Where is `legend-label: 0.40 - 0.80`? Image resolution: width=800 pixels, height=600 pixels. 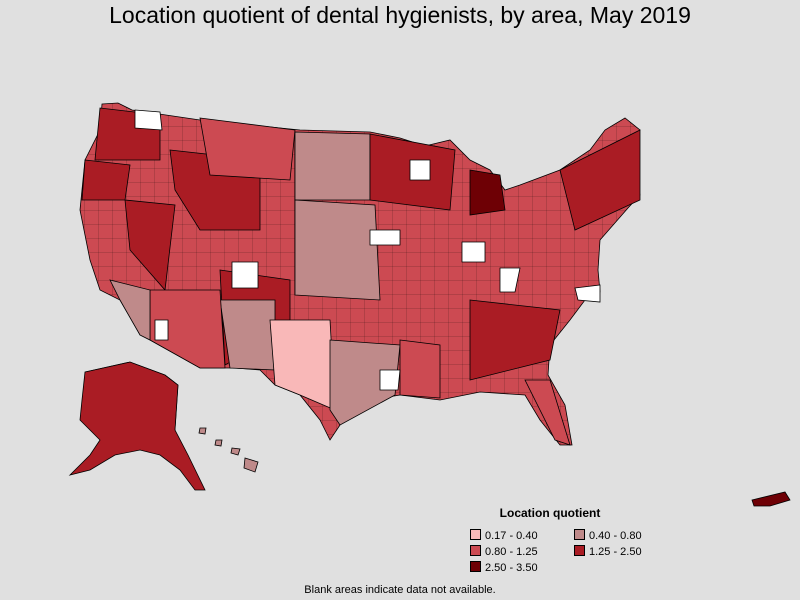 legend-label: 0.40 - 0.80 is located at coordinates (615, 536).